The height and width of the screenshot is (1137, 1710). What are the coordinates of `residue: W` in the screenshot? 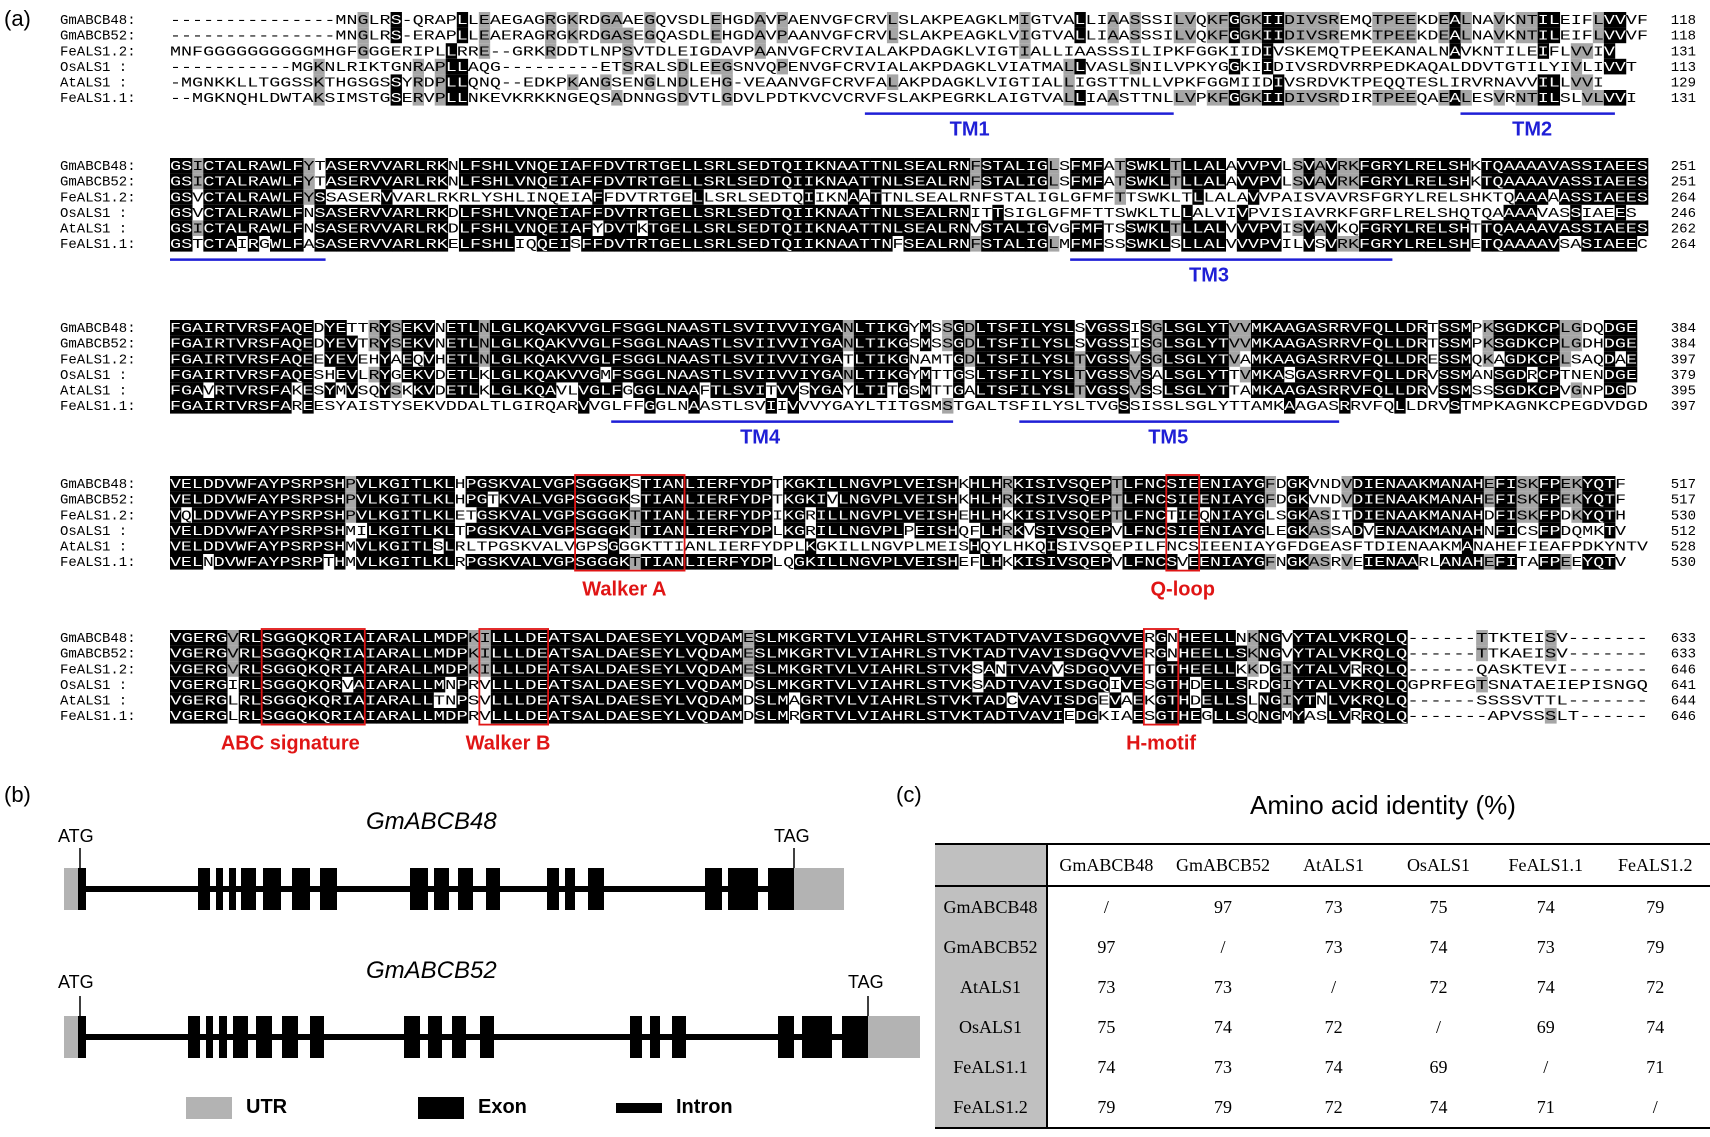 It's located at (286, 99).